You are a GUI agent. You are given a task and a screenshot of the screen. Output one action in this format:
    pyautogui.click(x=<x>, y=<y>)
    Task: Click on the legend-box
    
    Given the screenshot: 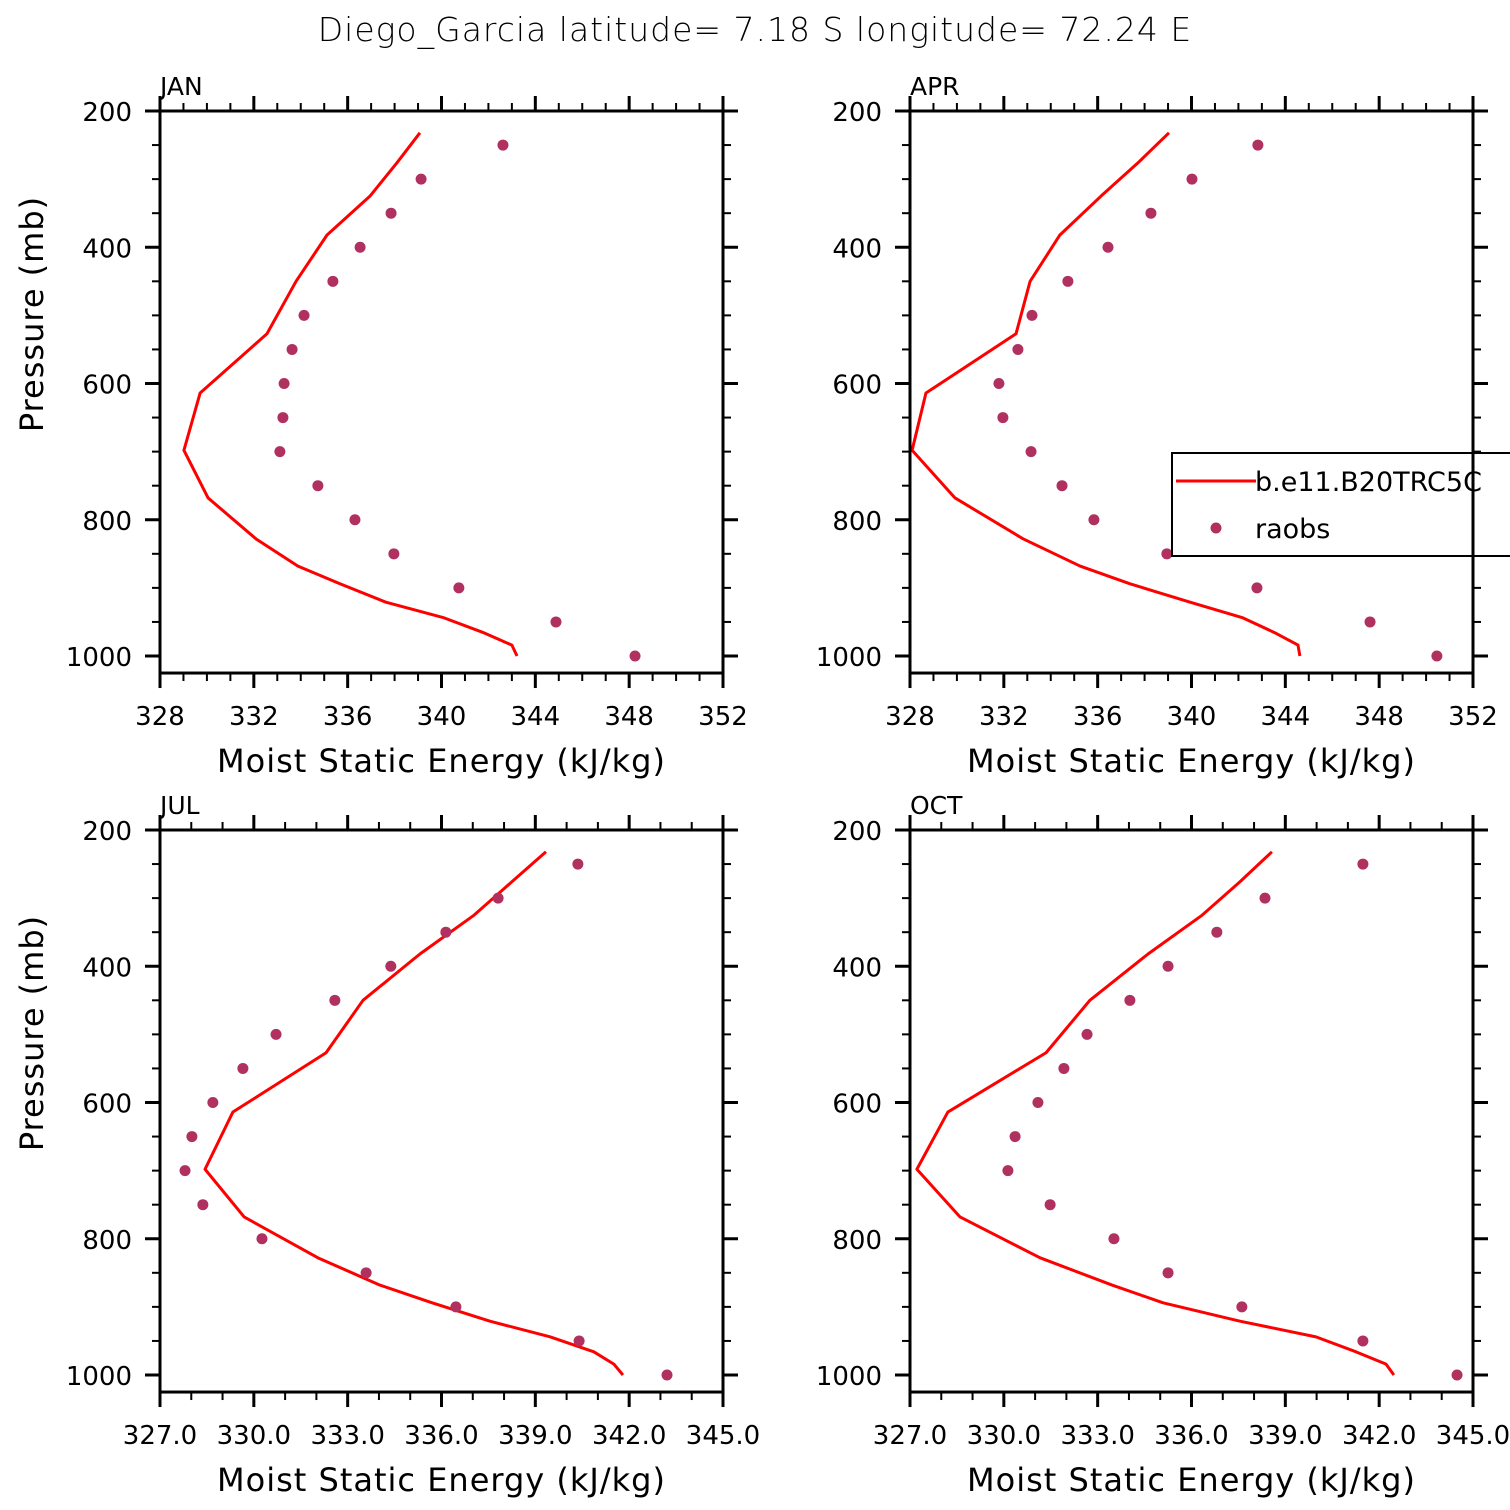 What is the action you would take?
    pyautogui.click(x=1340, y=504)
    